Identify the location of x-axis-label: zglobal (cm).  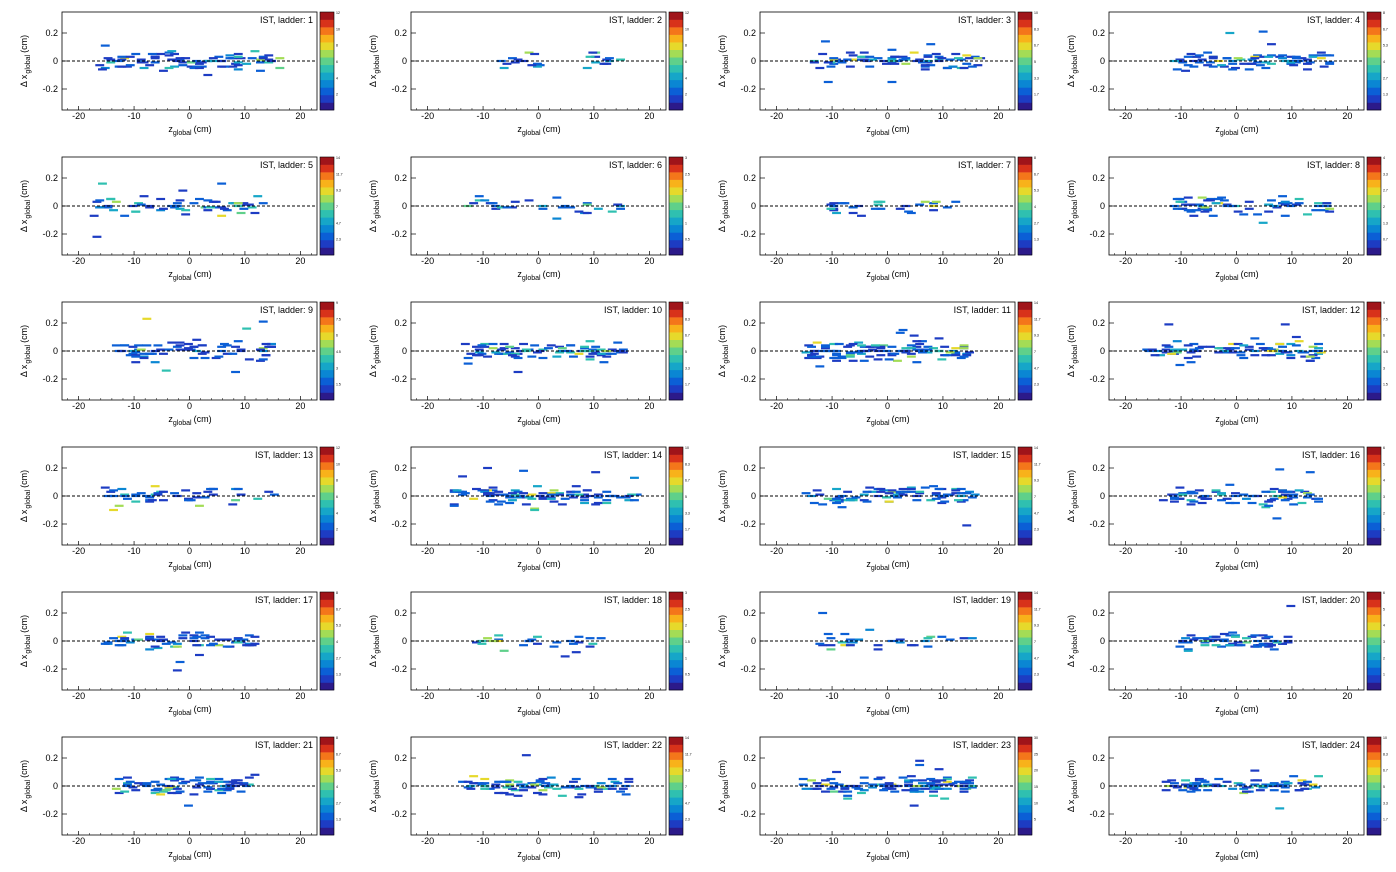
(887, 710).